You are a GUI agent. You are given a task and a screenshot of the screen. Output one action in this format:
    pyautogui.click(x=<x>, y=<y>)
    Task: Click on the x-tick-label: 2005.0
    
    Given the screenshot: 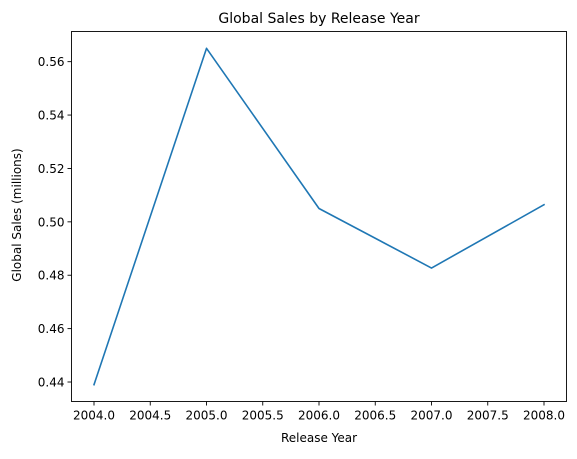 What is the action you would take?
    pyautogui.click(x=207, y=416)
    